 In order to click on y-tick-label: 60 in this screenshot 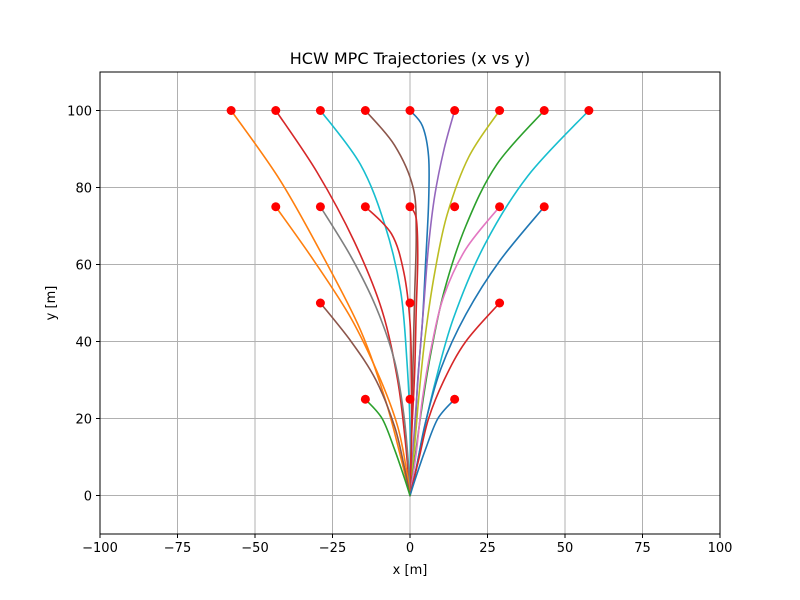, I will do `click(83, 266)`.